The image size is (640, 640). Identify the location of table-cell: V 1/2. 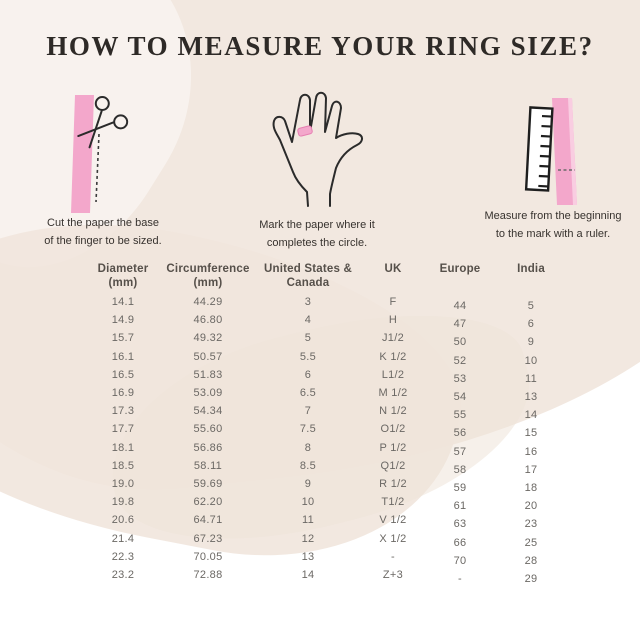
(393, 520).